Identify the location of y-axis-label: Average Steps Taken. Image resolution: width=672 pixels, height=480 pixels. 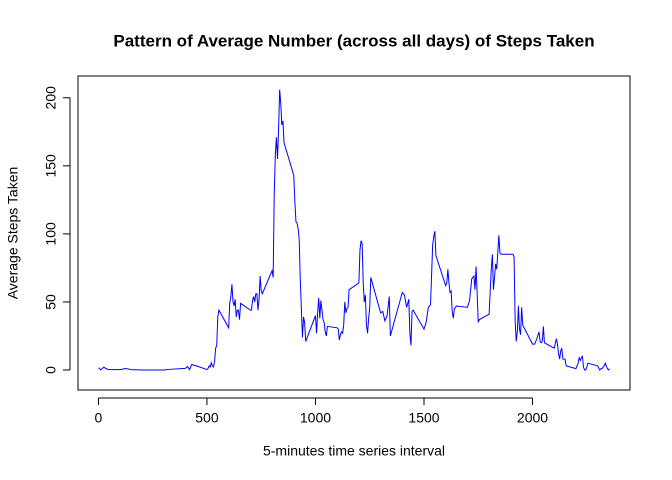
(13, 233).